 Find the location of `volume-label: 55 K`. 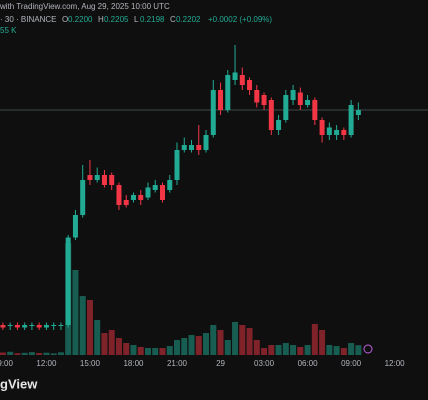

volume-label: 55 K is located at coordinates (8, 30).